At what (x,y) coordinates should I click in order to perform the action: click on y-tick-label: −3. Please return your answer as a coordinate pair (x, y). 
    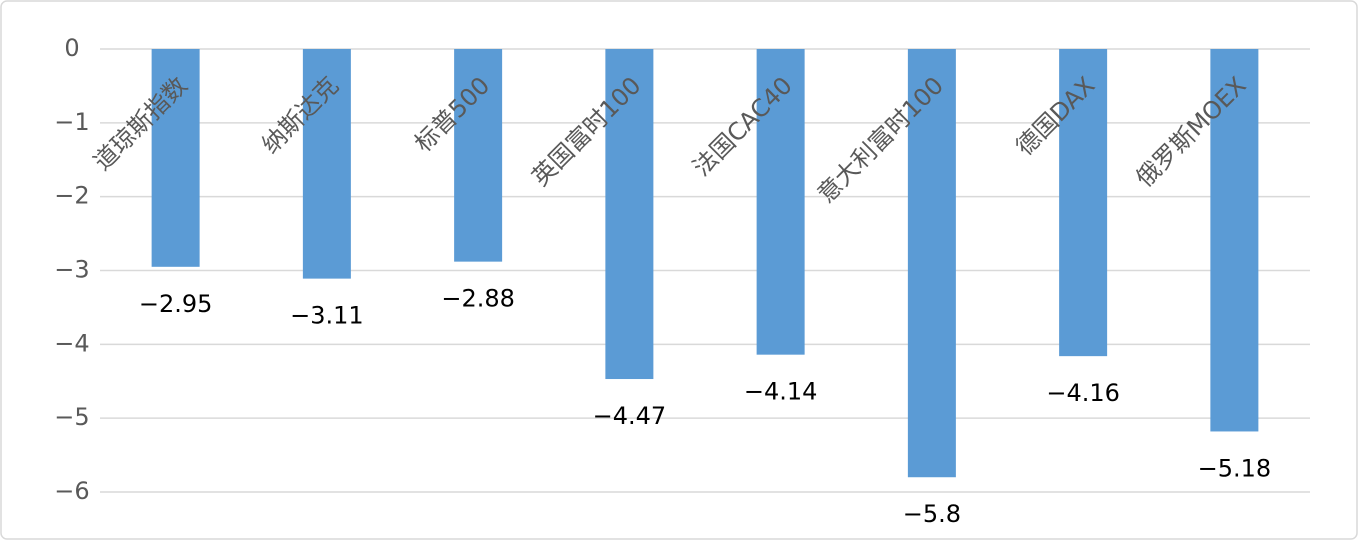
    Looking at the image, I should click on (71, 270).